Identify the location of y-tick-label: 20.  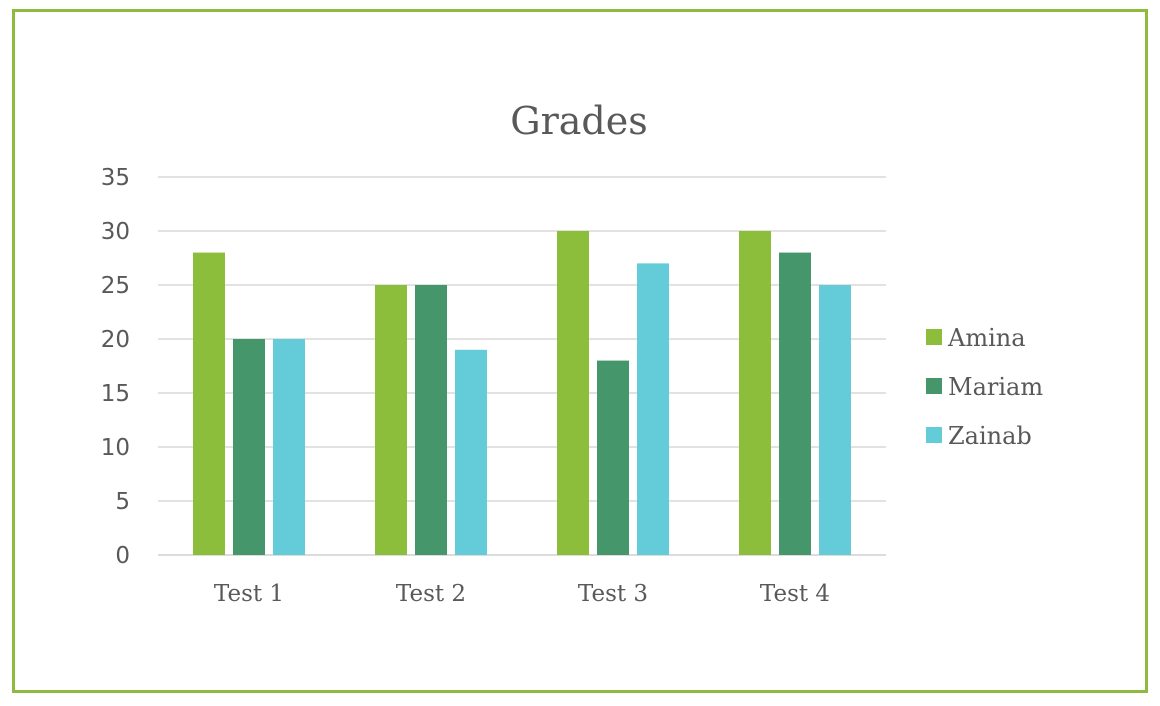
(115, 340).